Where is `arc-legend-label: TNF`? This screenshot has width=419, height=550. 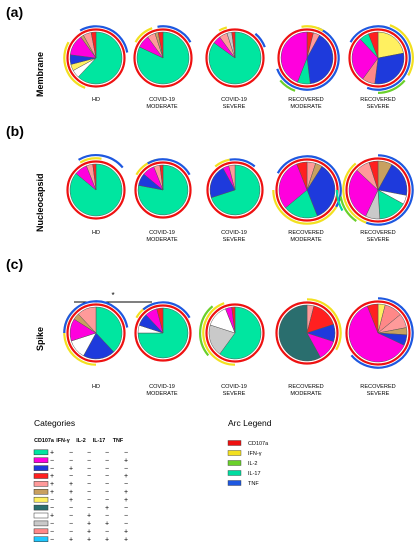 arc-legend-label: TNF is located at coordinates (253, 484).